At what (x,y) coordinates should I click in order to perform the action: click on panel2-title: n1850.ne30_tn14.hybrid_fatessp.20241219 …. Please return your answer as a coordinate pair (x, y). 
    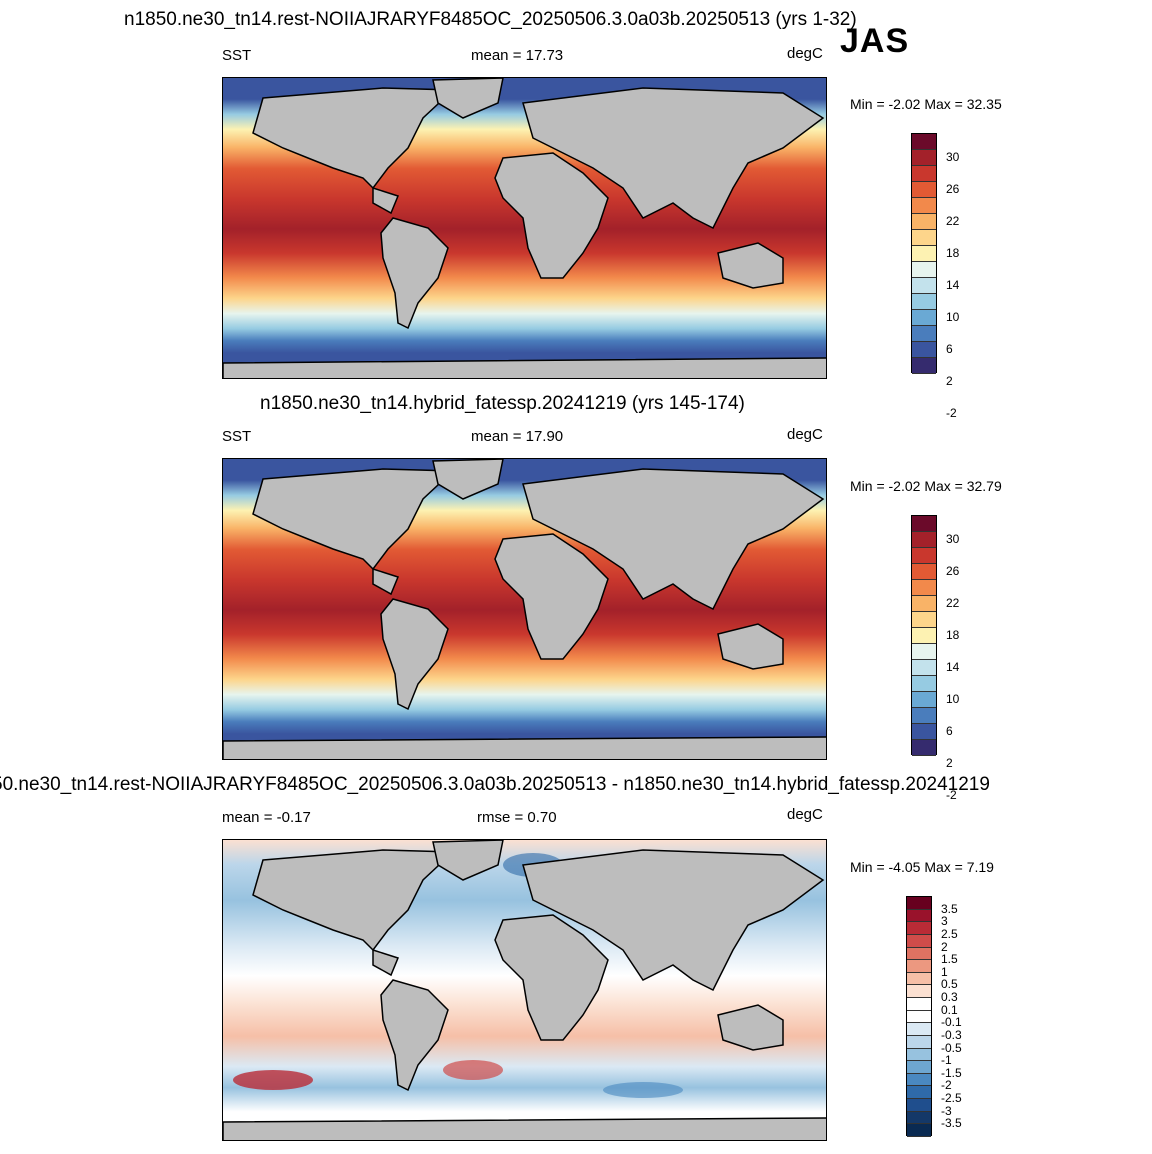
    Looking at the image, I should click on (502, 403).